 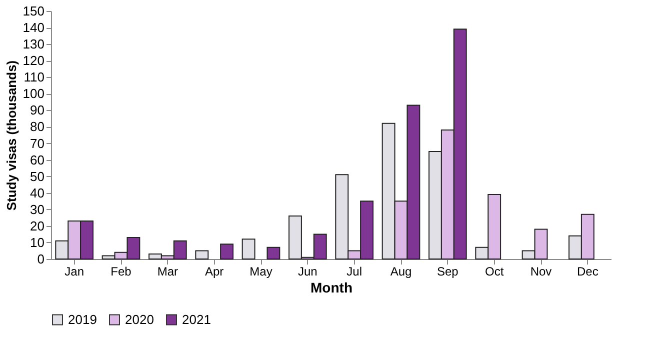 I want to click on x-tick-label: Feb, so click(x=121, y=271).